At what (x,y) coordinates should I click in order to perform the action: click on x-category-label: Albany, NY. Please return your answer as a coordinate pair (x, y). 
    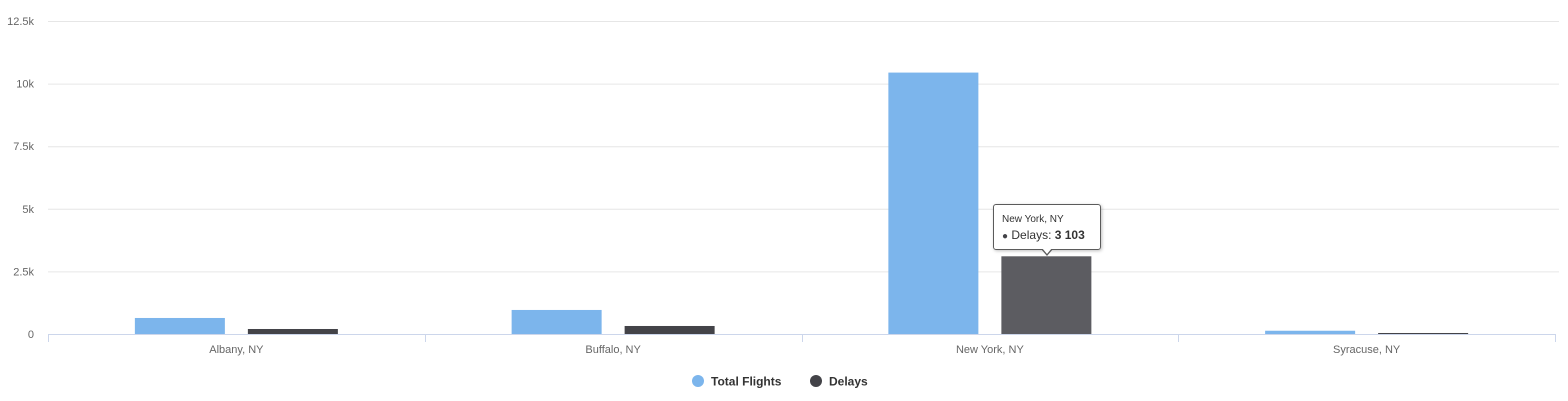
    Looking at the image, I should click on (236, 350).